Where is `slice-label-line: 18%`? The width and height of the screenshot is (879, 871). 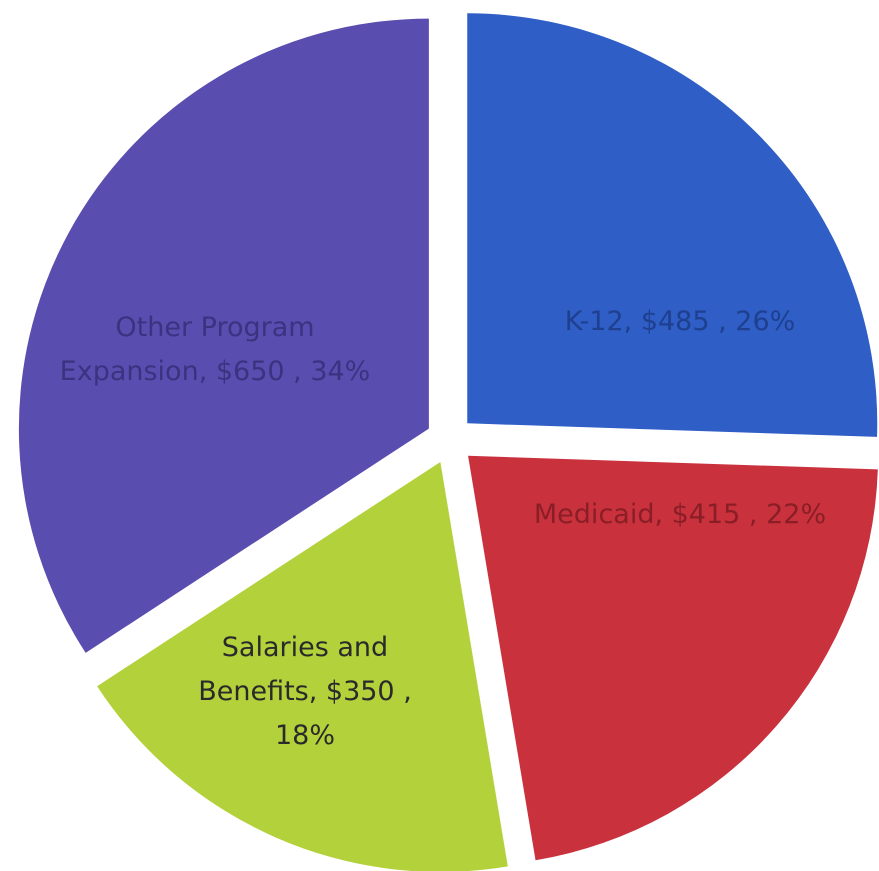
slice-label-line: 18% is located at coordinates (305, 735).